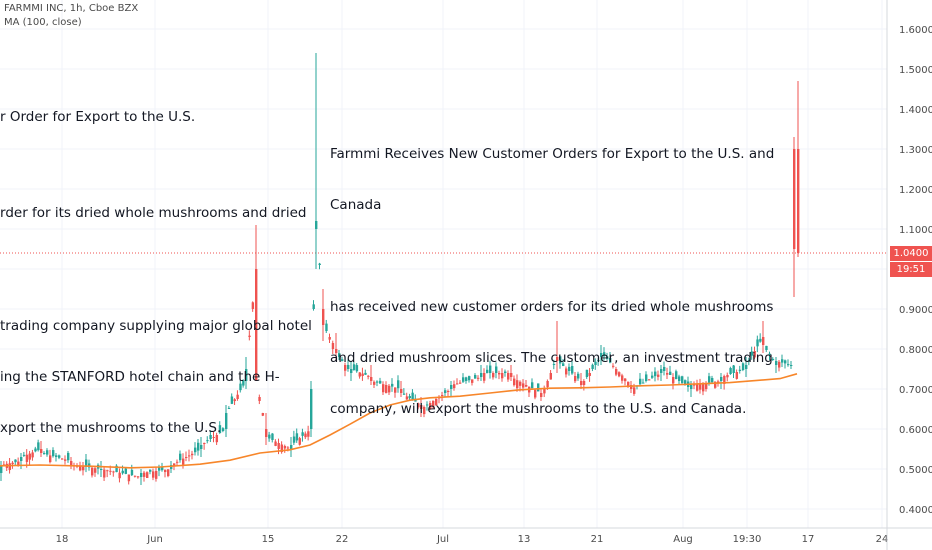 This screenshot has height=550, width=932. I want to click on x-tick-label: Jul, so click(442, 539).